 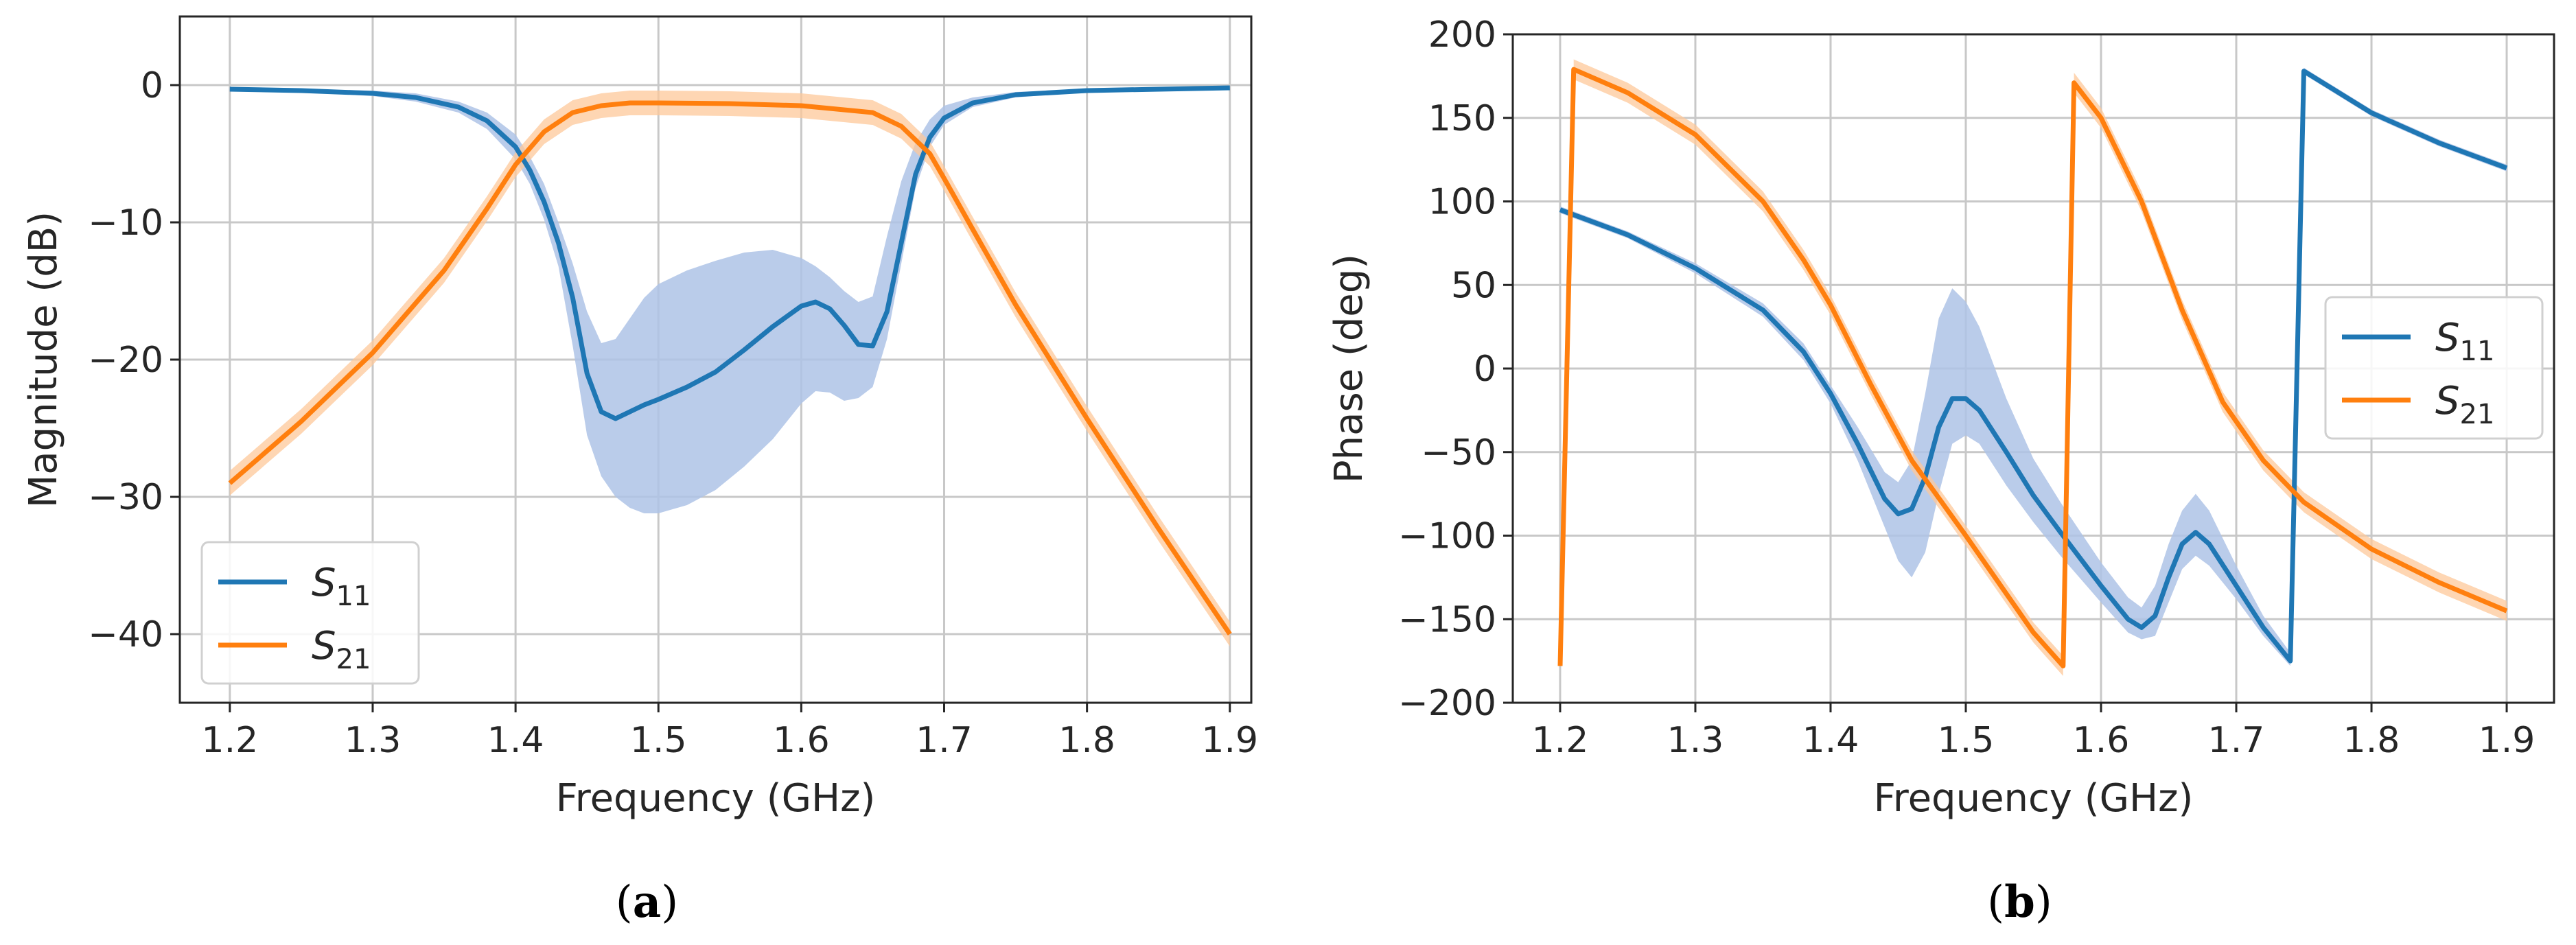 I want to click on panel-a-caption-letter: a, so click(x=647, y=902).